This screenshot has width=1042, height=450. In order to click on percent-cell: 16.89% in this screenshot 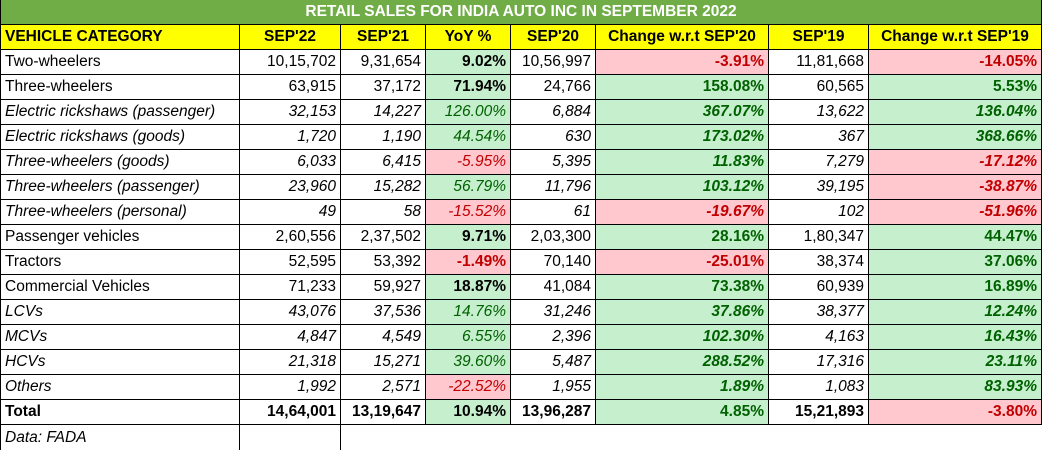, I will do `click(955, 287)`.